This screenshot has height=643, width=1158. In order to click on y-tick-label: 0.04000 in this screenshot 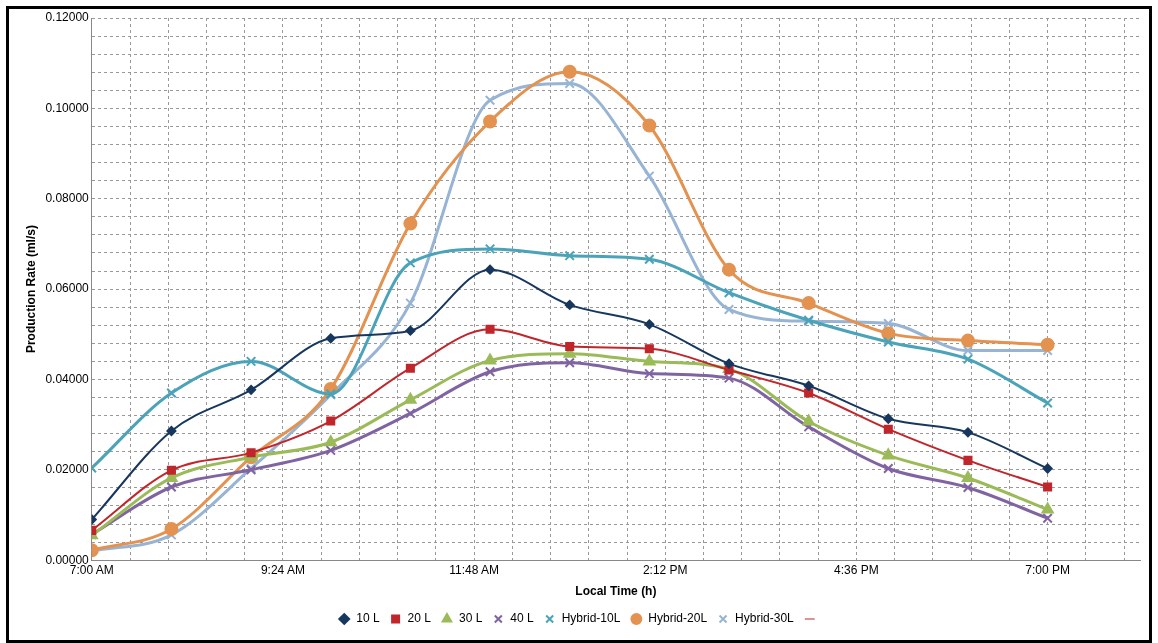, I will do `click(67, 378)`.